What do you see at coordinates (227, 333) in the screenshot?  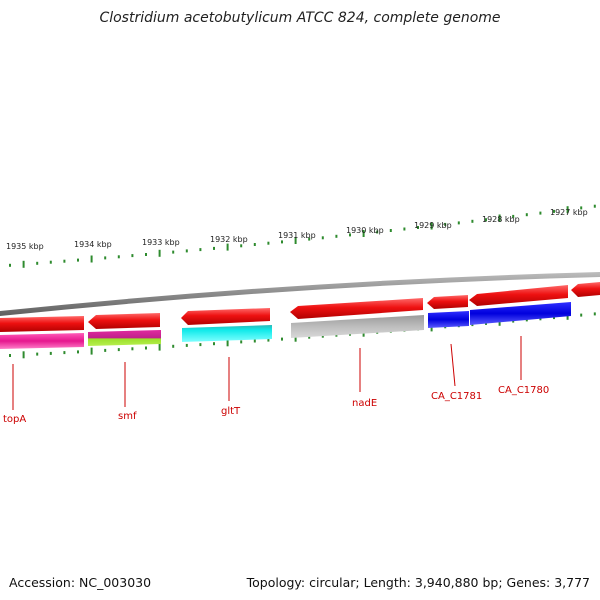 I see `gene-block-gltT` at bounding box center [227, 333].